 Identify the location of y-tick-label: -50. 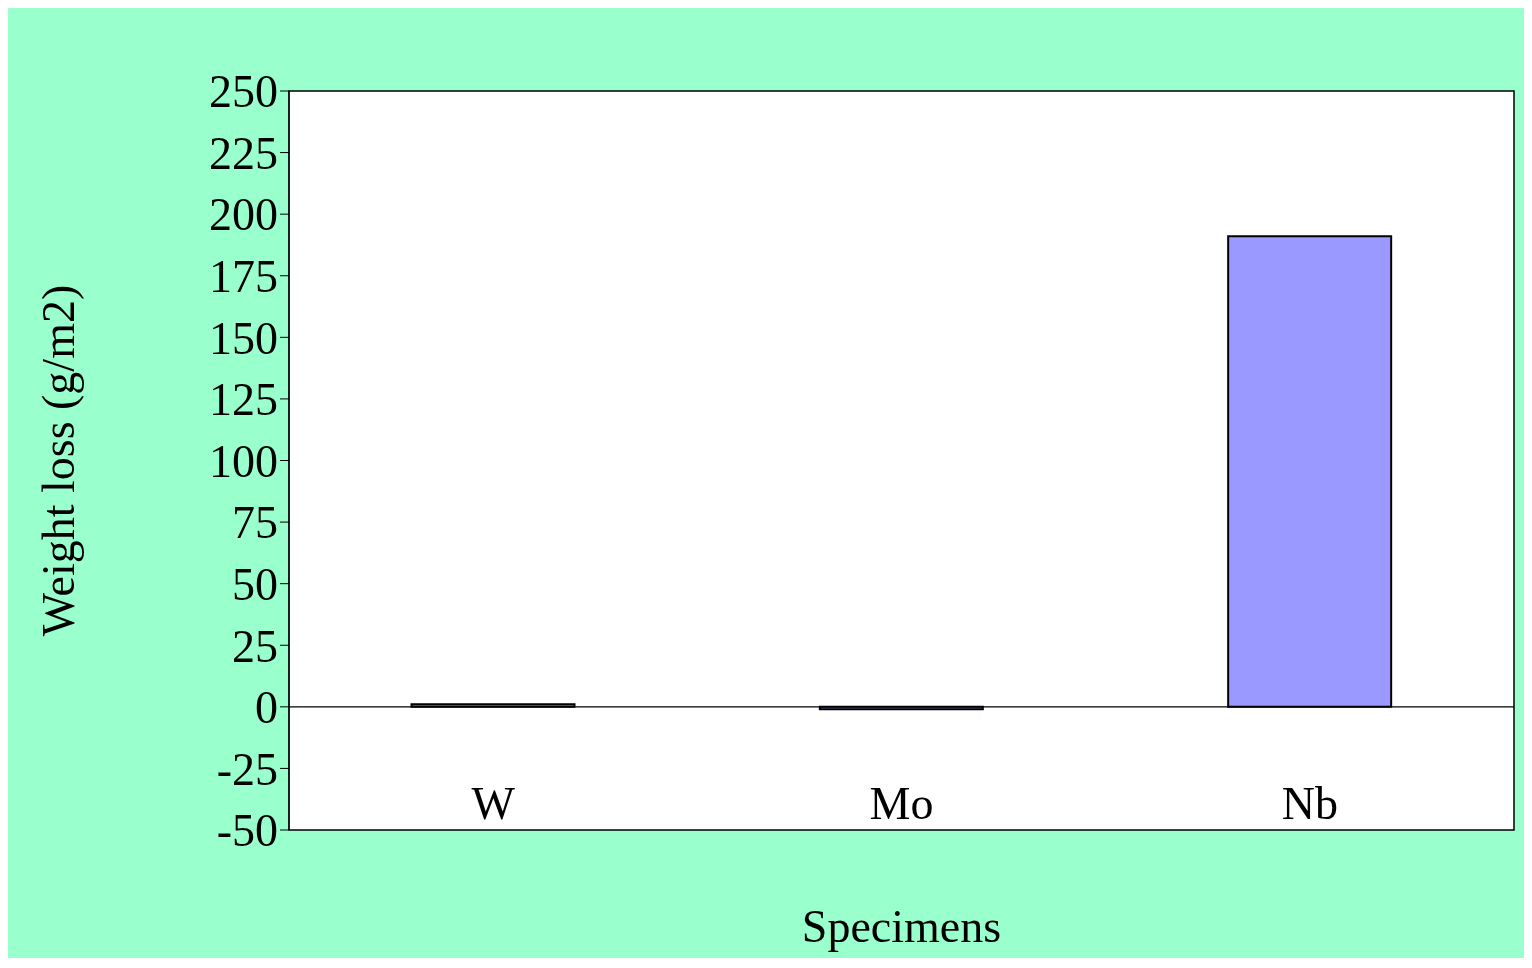
(247, 831).